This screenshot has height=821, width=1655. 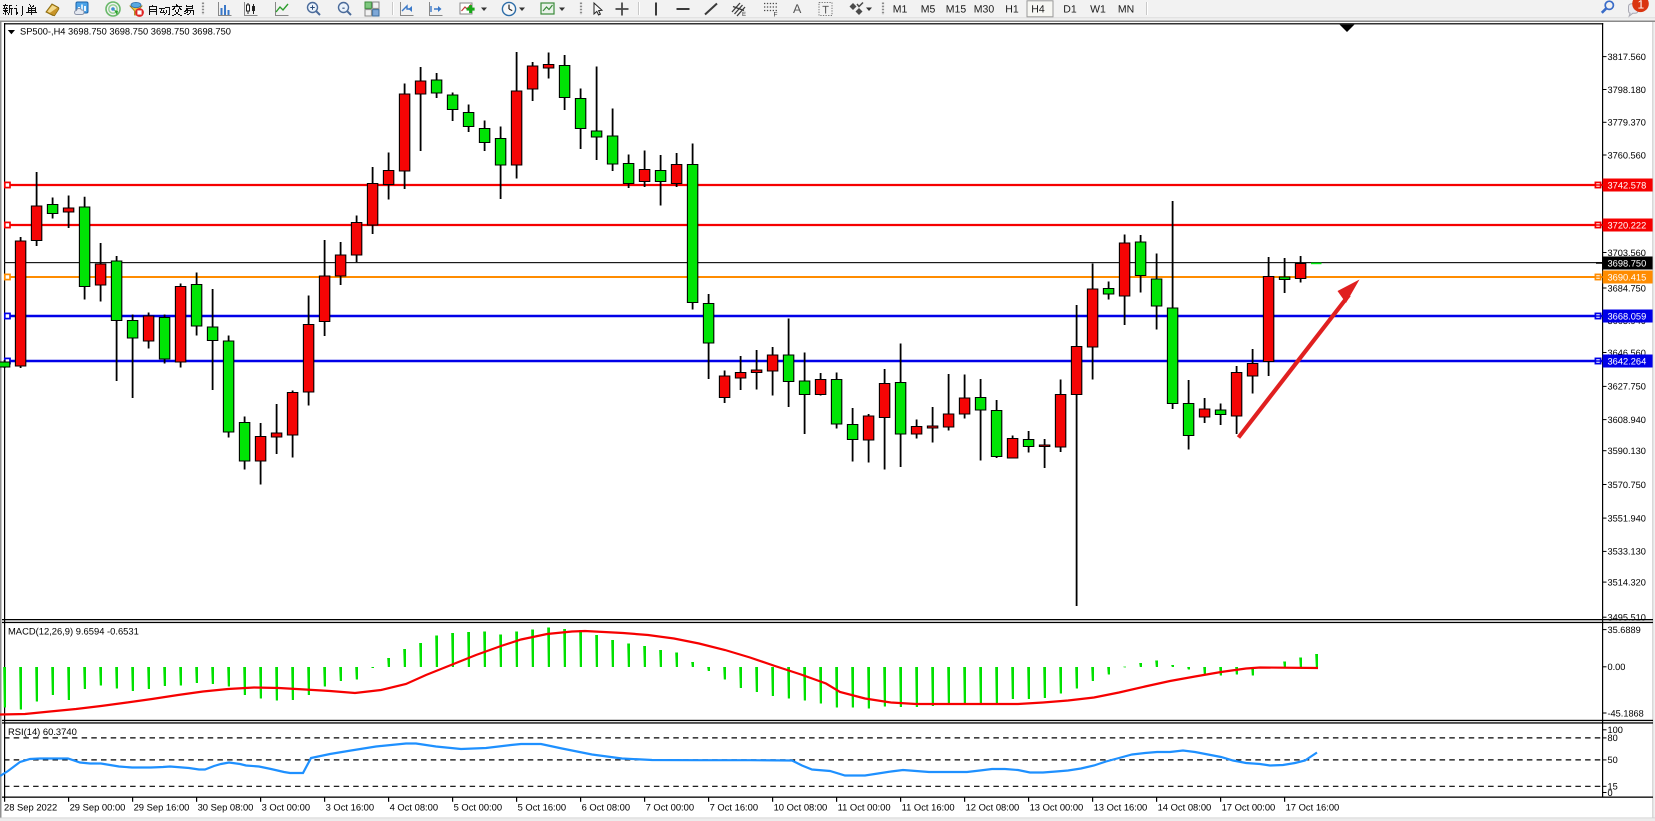 I want to click on svg-text: 3698.750, so click(x=1627, y=263).